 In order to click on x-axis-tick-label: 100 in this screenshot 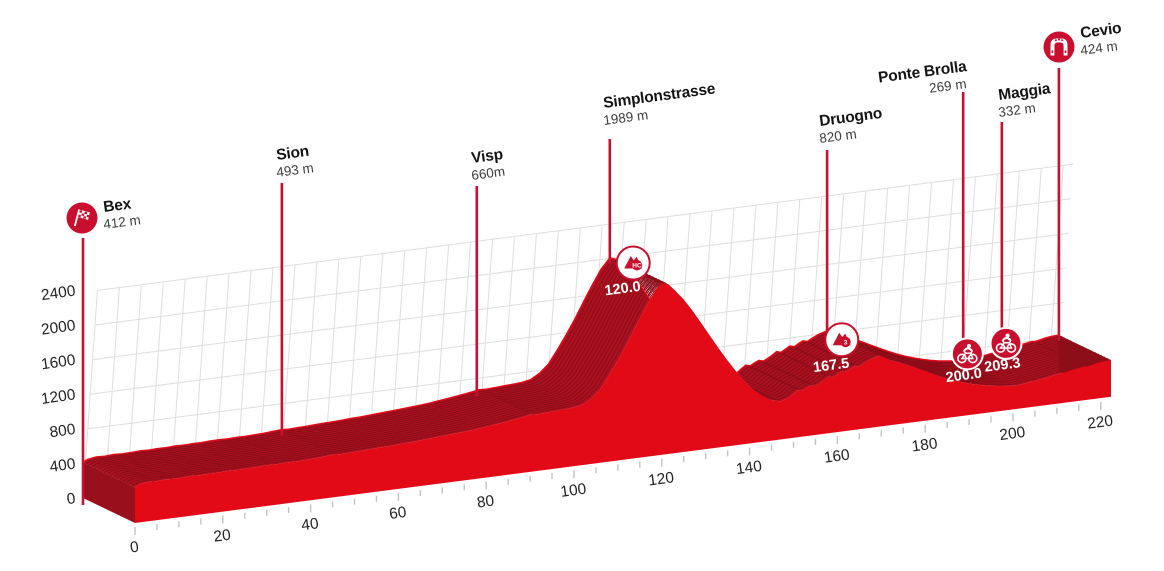, I will do `click(573, 491)`.